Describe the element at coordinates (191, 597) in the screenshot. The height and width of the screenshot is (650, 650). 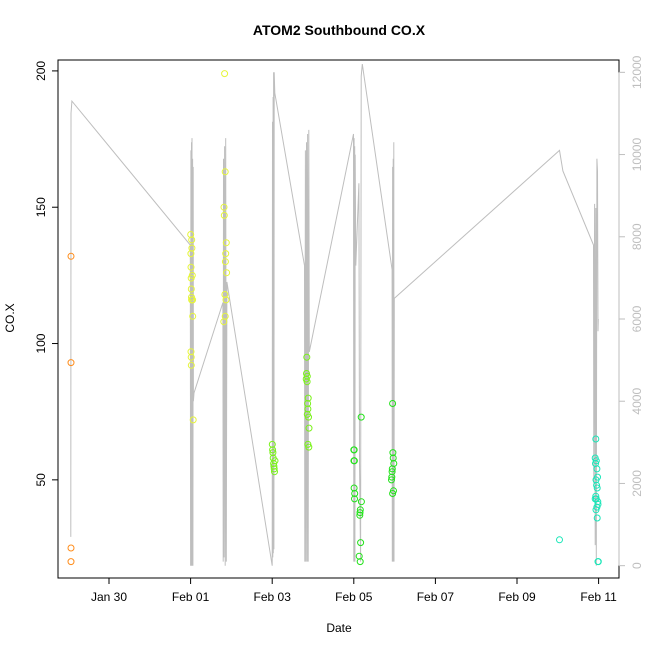
I see `x-tick-label-1: Feb 01` at that location.